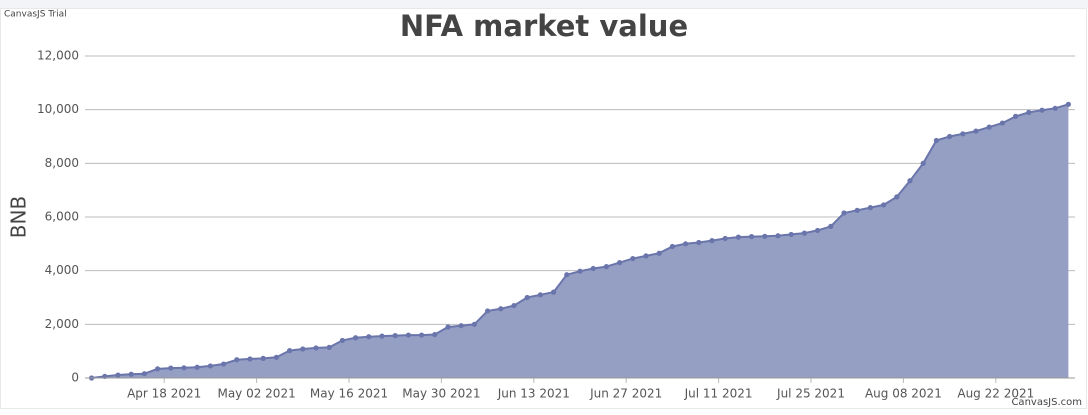  Describe the element at coordinates (625, 394) in the screenshot. I see `x-tick-label: Jun 27 2021` at that location.